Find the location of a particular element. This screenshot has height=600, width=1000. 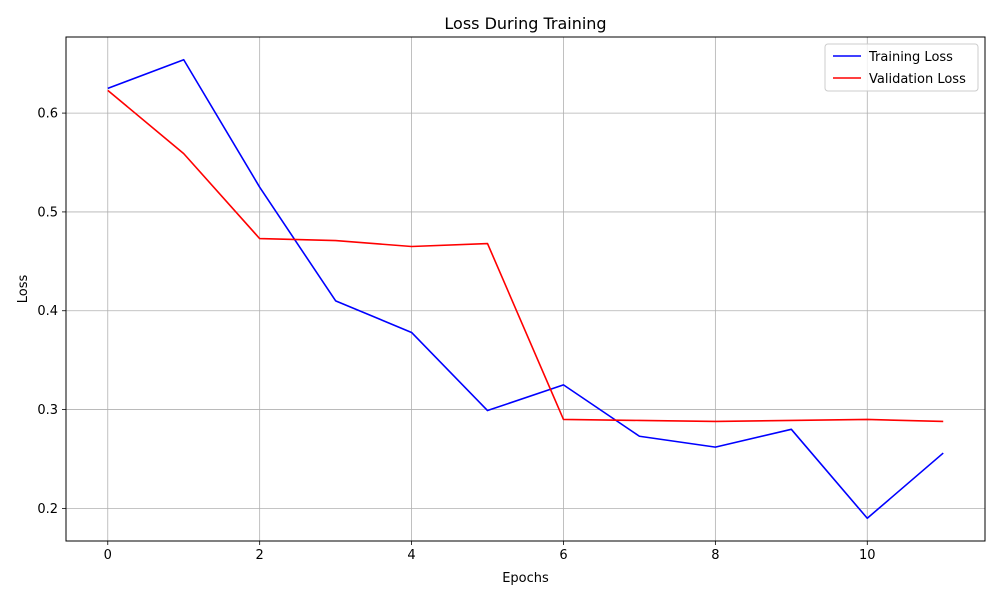

legend-box is located at coordinates (901, 67).